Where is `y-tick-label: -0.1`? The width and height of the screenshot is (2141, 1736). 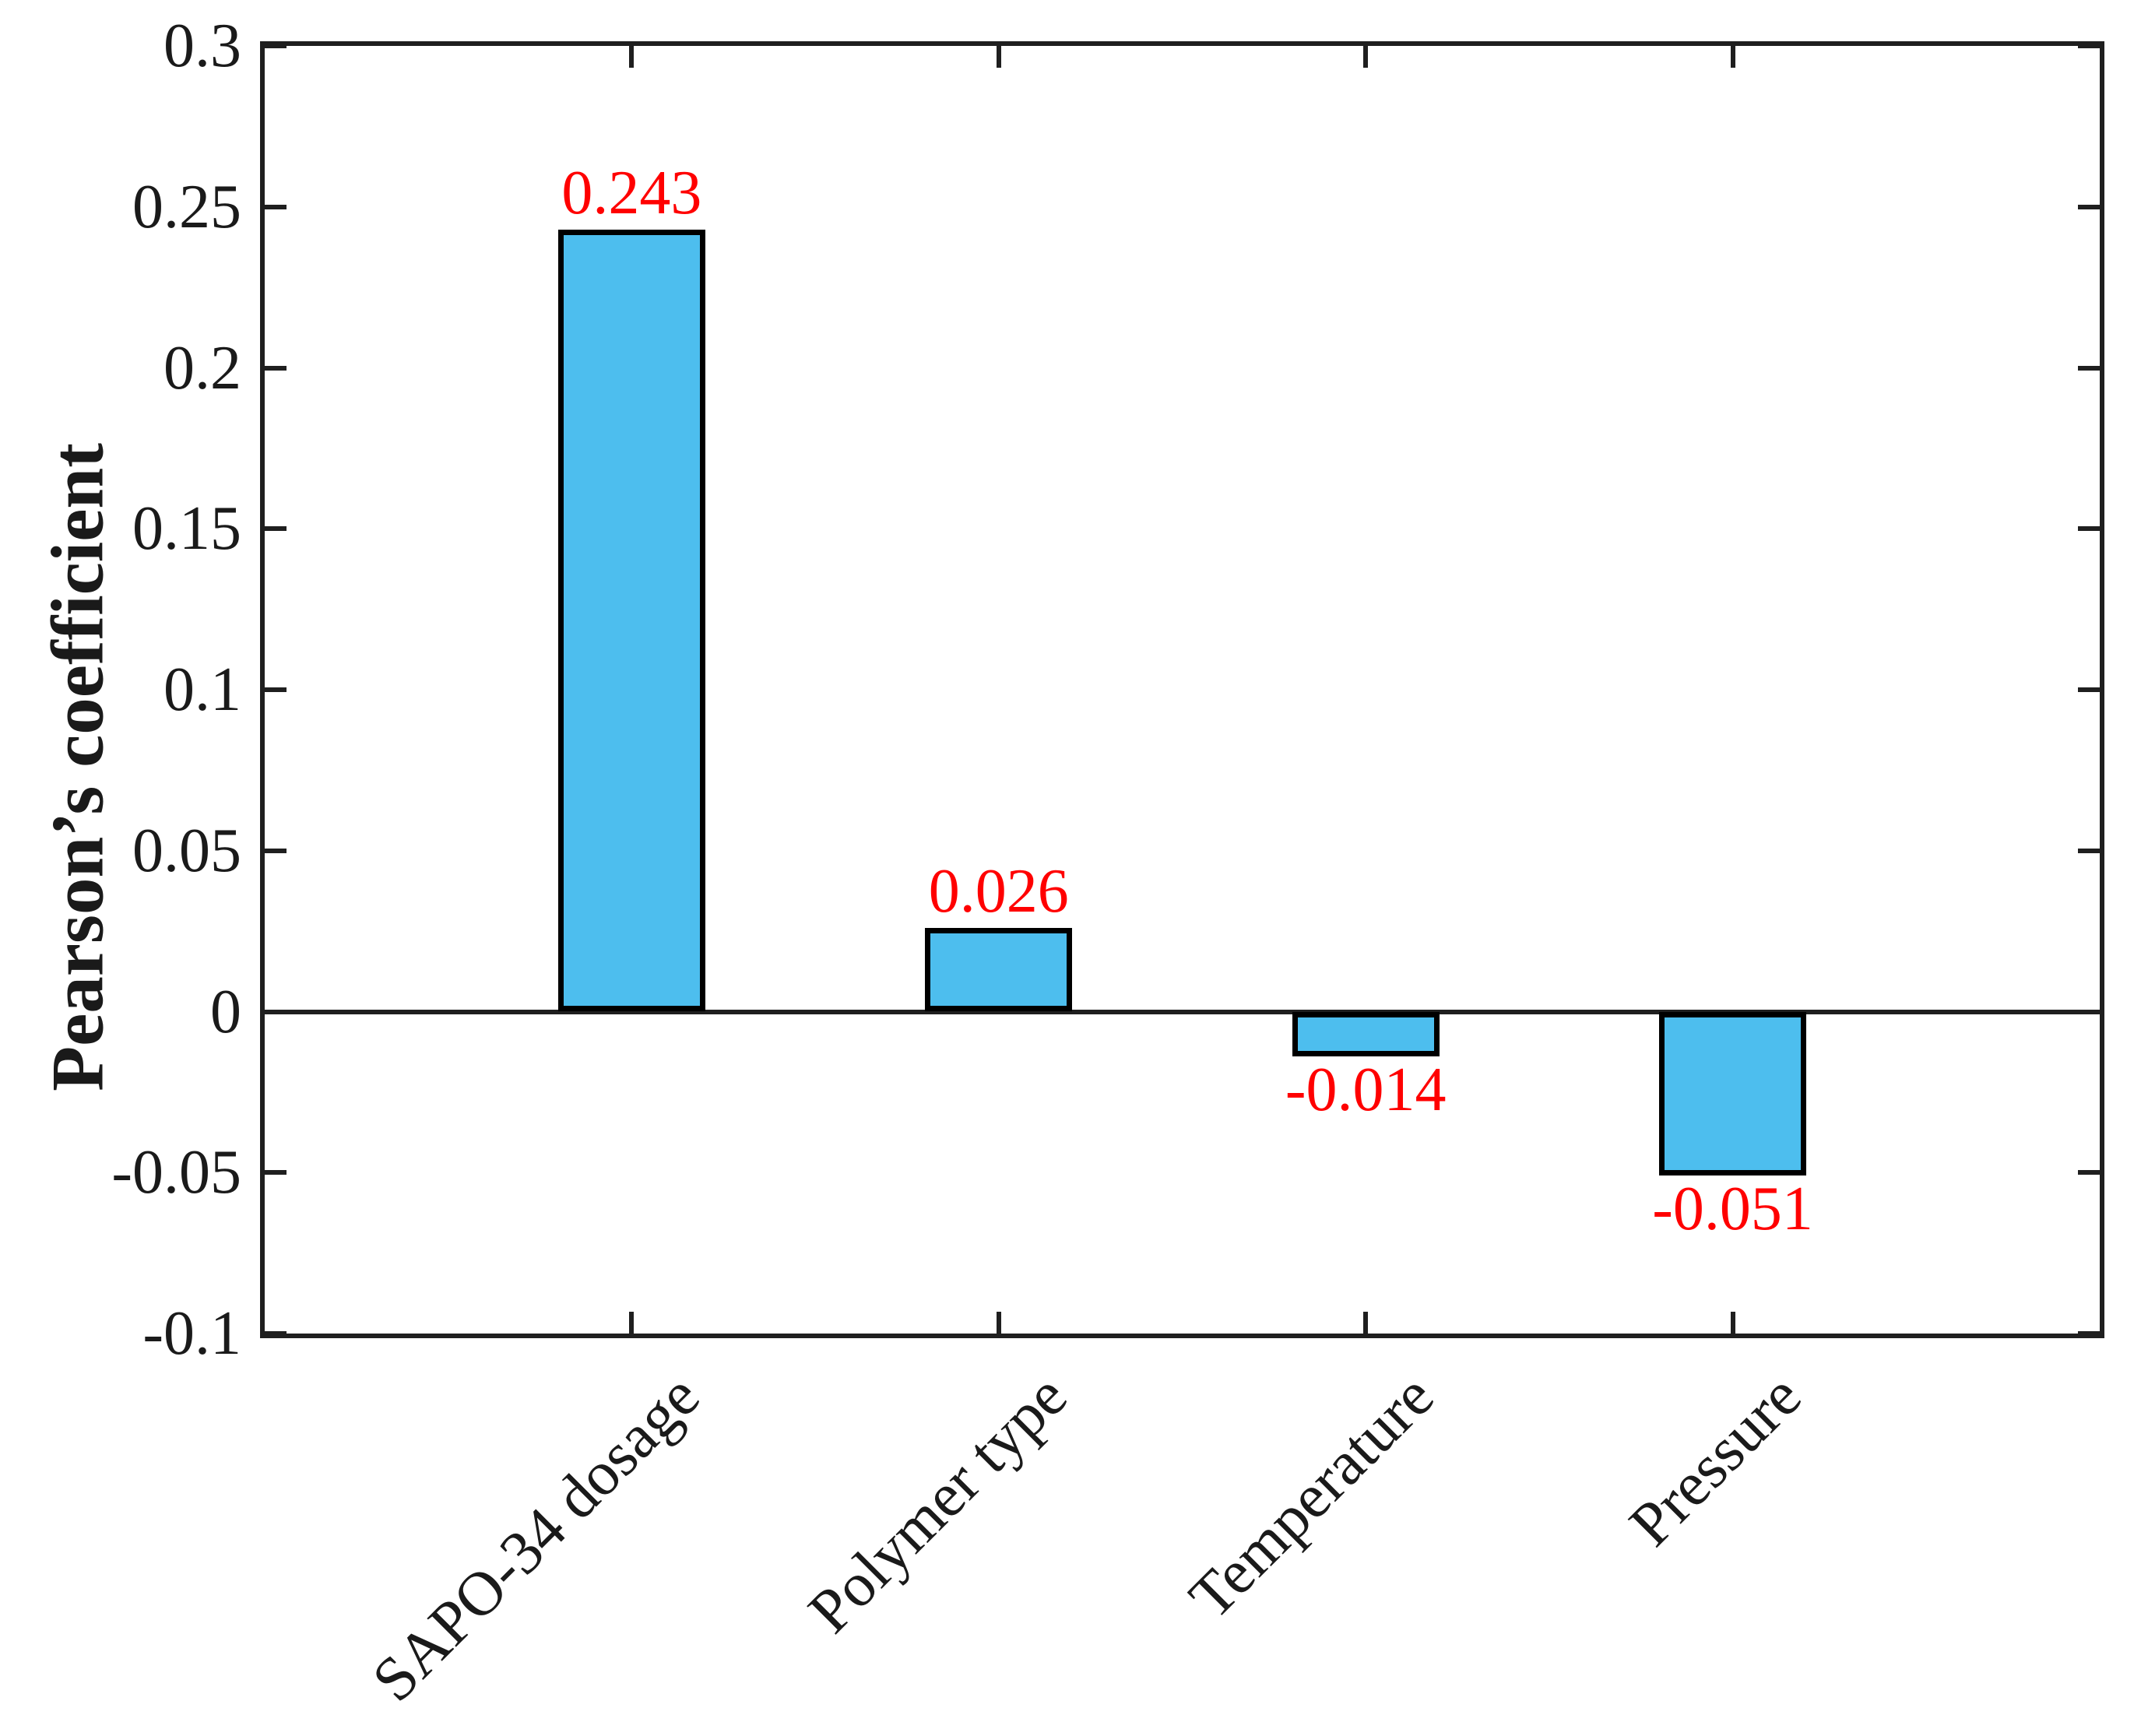
y-tick-label: -0.1 is located at coordinates (191, 1333).